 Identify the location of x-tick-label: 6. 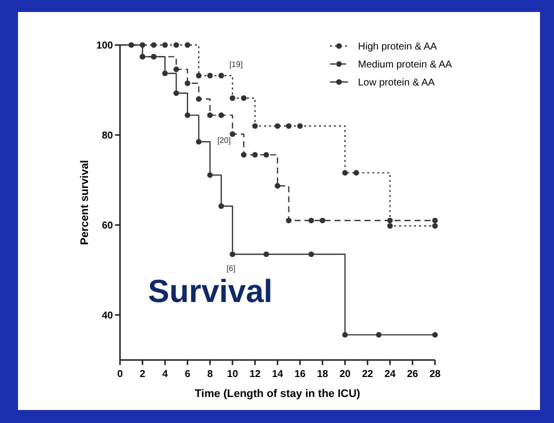
(187, 374).